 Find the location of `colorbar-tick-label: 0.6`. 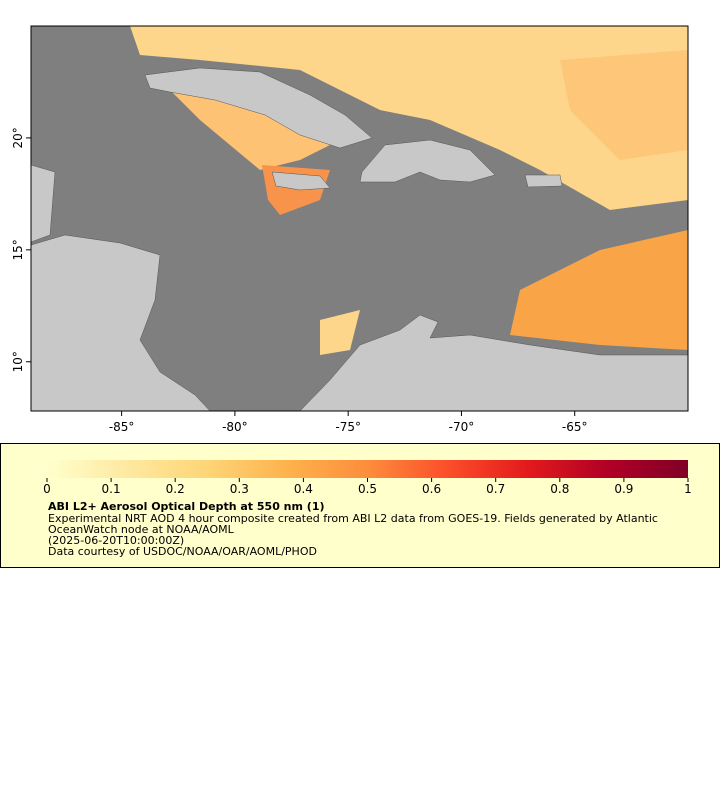

colorbar-tick-label: 0.6 is located at coordinates (431, 489).